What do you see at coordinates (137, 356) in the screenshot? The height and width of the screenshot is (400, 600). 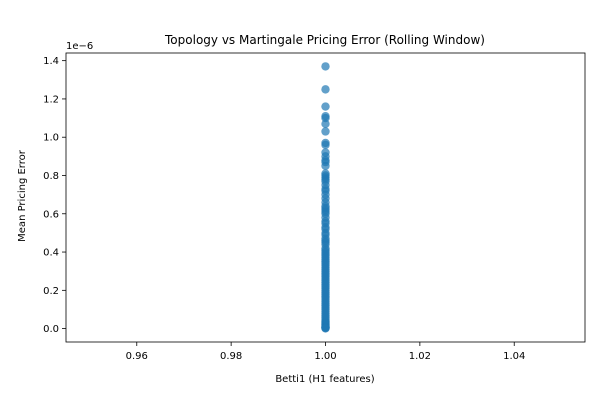 I see `x-tick-label: 0.96` at bounding box center [137, 356].